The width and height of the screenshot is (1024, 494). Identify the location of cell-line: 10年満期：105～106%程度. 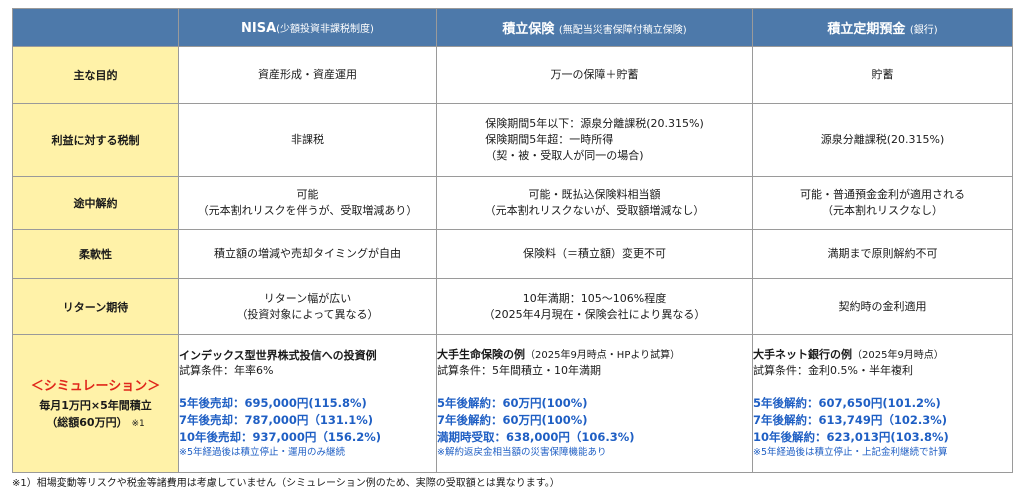
(594, 298).